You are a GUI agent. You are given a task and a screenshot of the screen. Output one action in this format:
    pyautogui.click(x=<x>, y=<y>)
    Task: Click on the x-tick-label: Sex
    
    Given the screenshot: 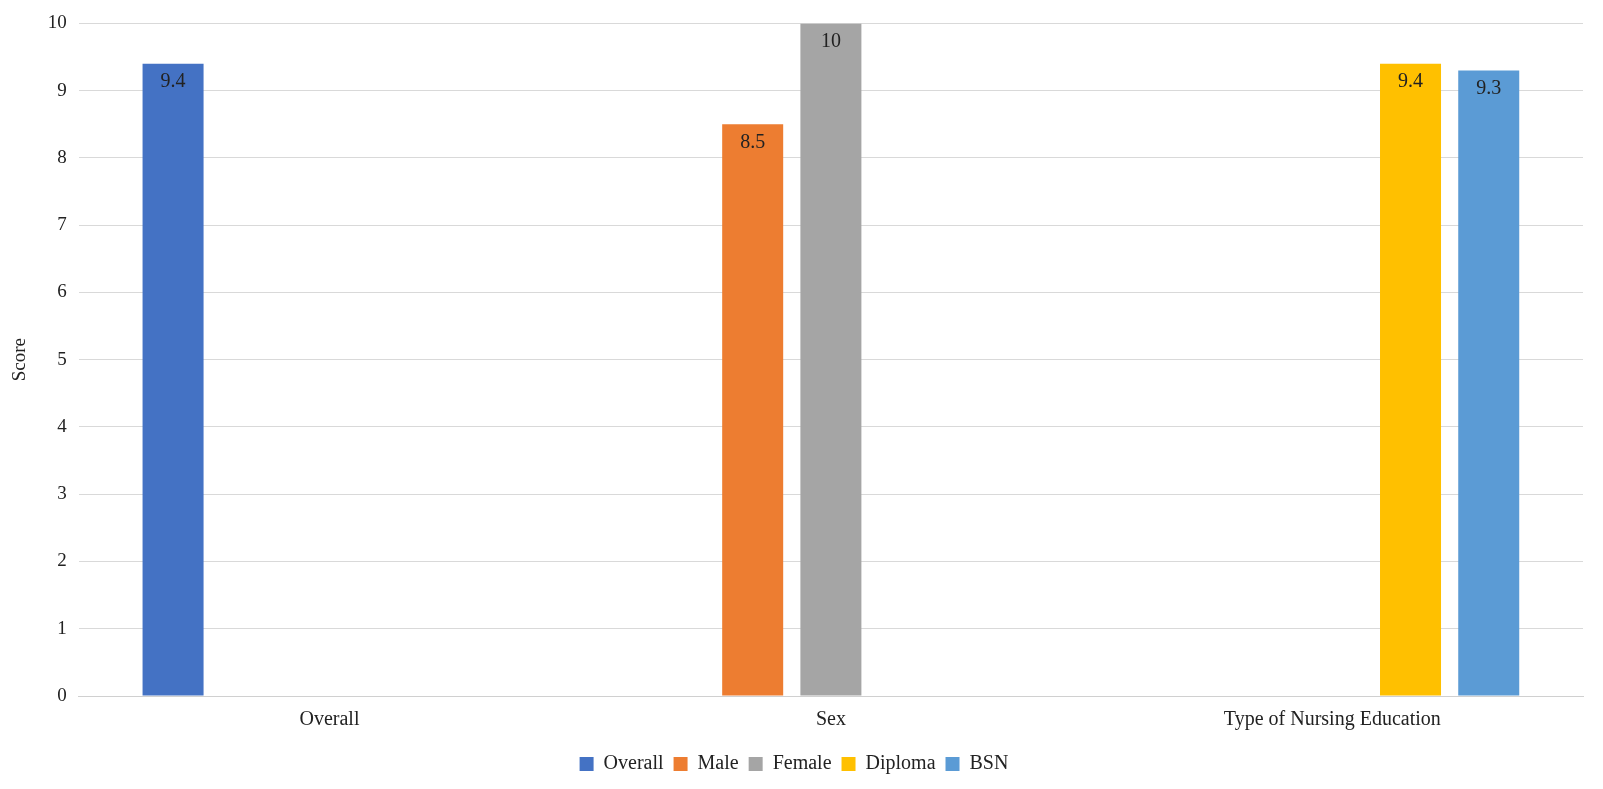 What is the action you would take?
    pyautogui.click(x=830, y=718)
    